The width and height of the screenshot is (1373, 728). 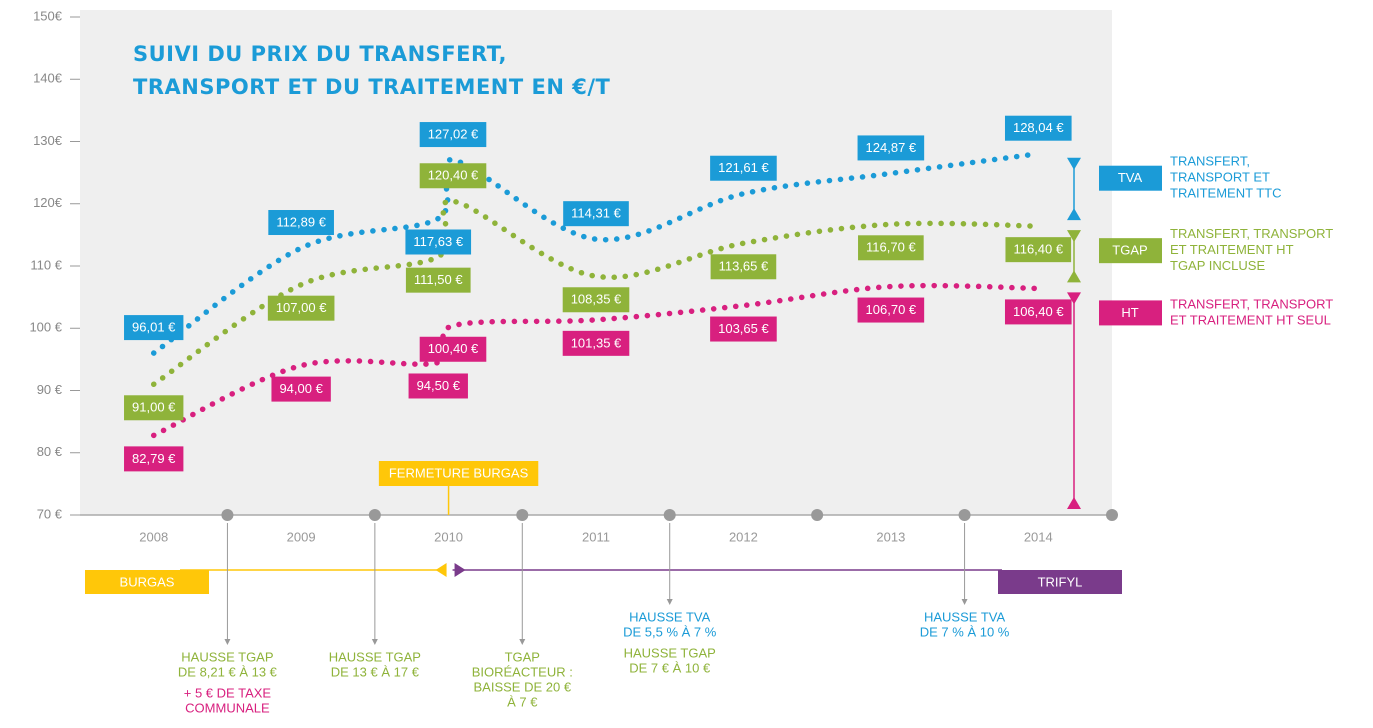 What do you see at coordinates (458, 473) in the screenshot?
I see `annotation-box` at bounding box center [458, 473].